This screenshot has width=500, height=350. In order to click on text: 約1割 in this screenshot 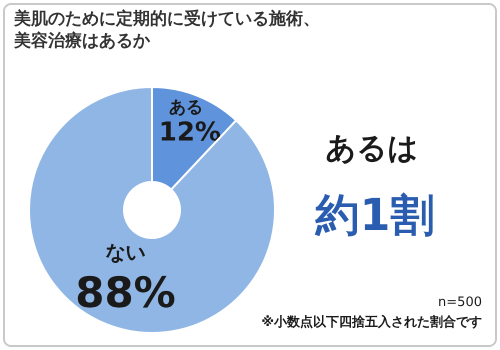, I will do `click(374, 215)`.